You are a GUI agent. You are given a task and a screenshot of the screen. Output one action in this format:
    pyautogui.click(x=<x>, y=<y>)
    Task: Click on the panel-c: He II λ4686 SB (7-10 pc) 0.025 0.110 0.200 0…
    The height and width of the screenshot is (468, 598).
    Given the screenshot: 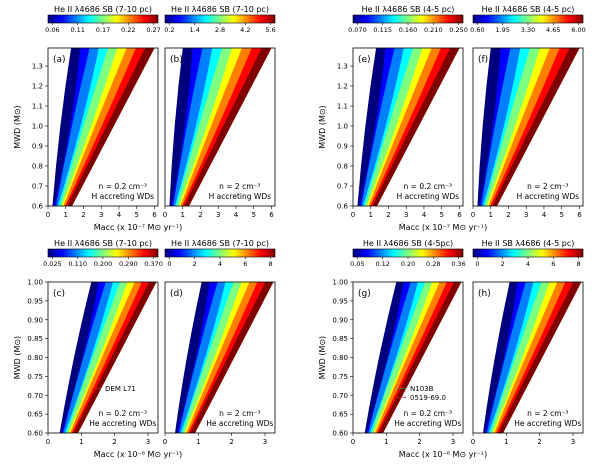 What is the action you would take?
    pyautogui.click(x=97, y=349)
    